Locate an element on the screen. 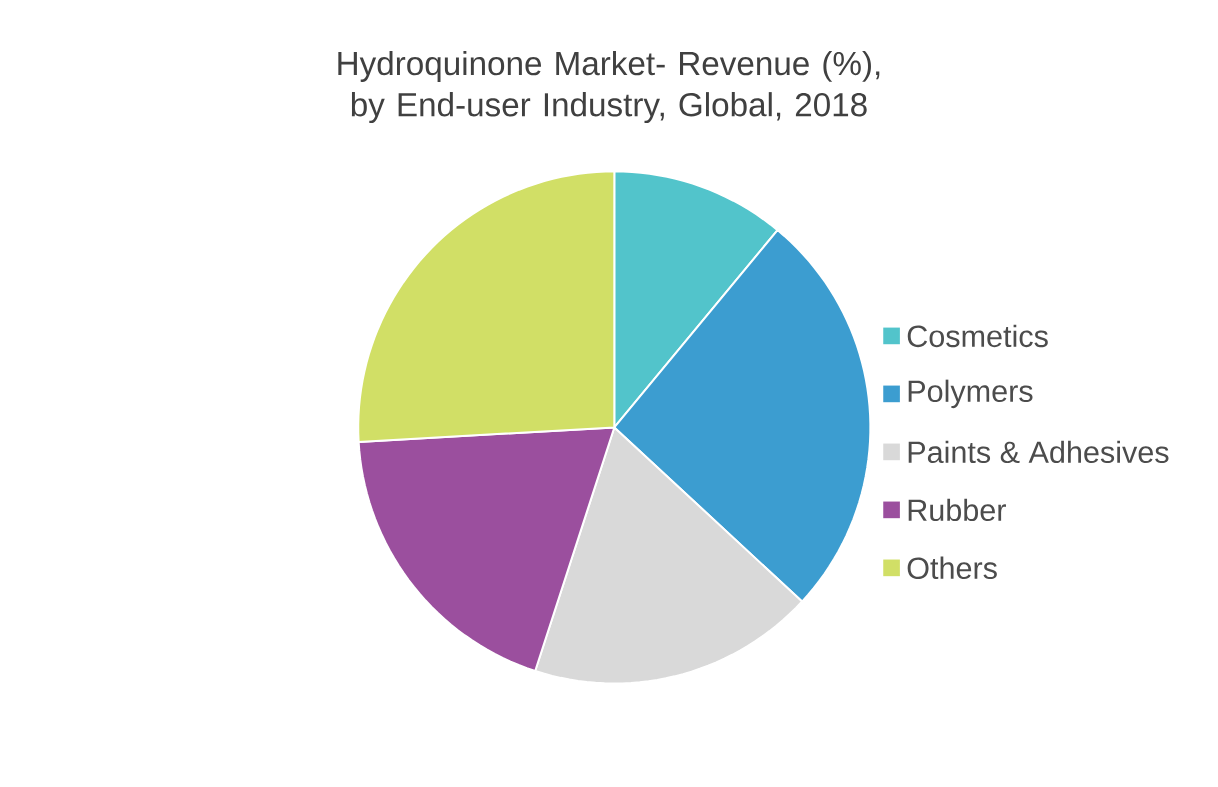 Image resolution: width=1218 pixels, height=787 pixels. chart-title: Hydroquinone Market- Revenue (%), by End-user Industry, Global, 2018 is located at coordinates (609, 87).